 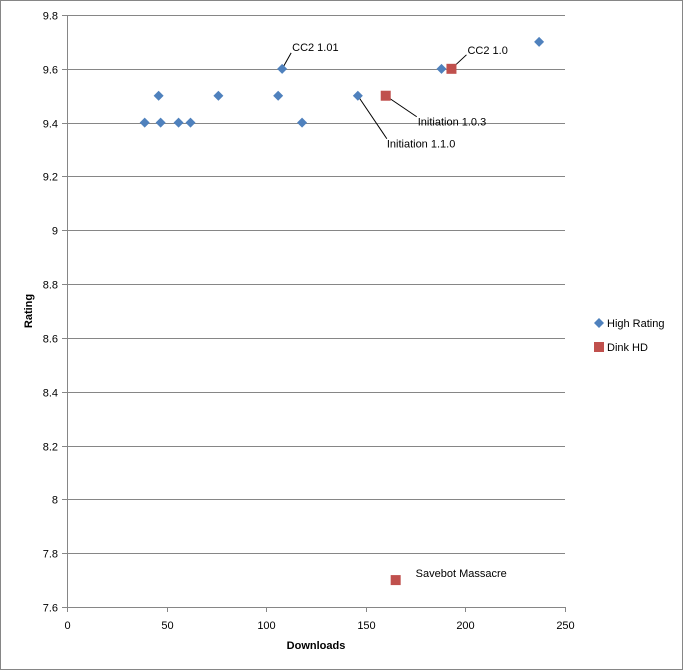 What do you see at coordinates (629, 336) in the screenshot?
I see `legend: High Rating Dink HD` at bounding box center [629, 336].